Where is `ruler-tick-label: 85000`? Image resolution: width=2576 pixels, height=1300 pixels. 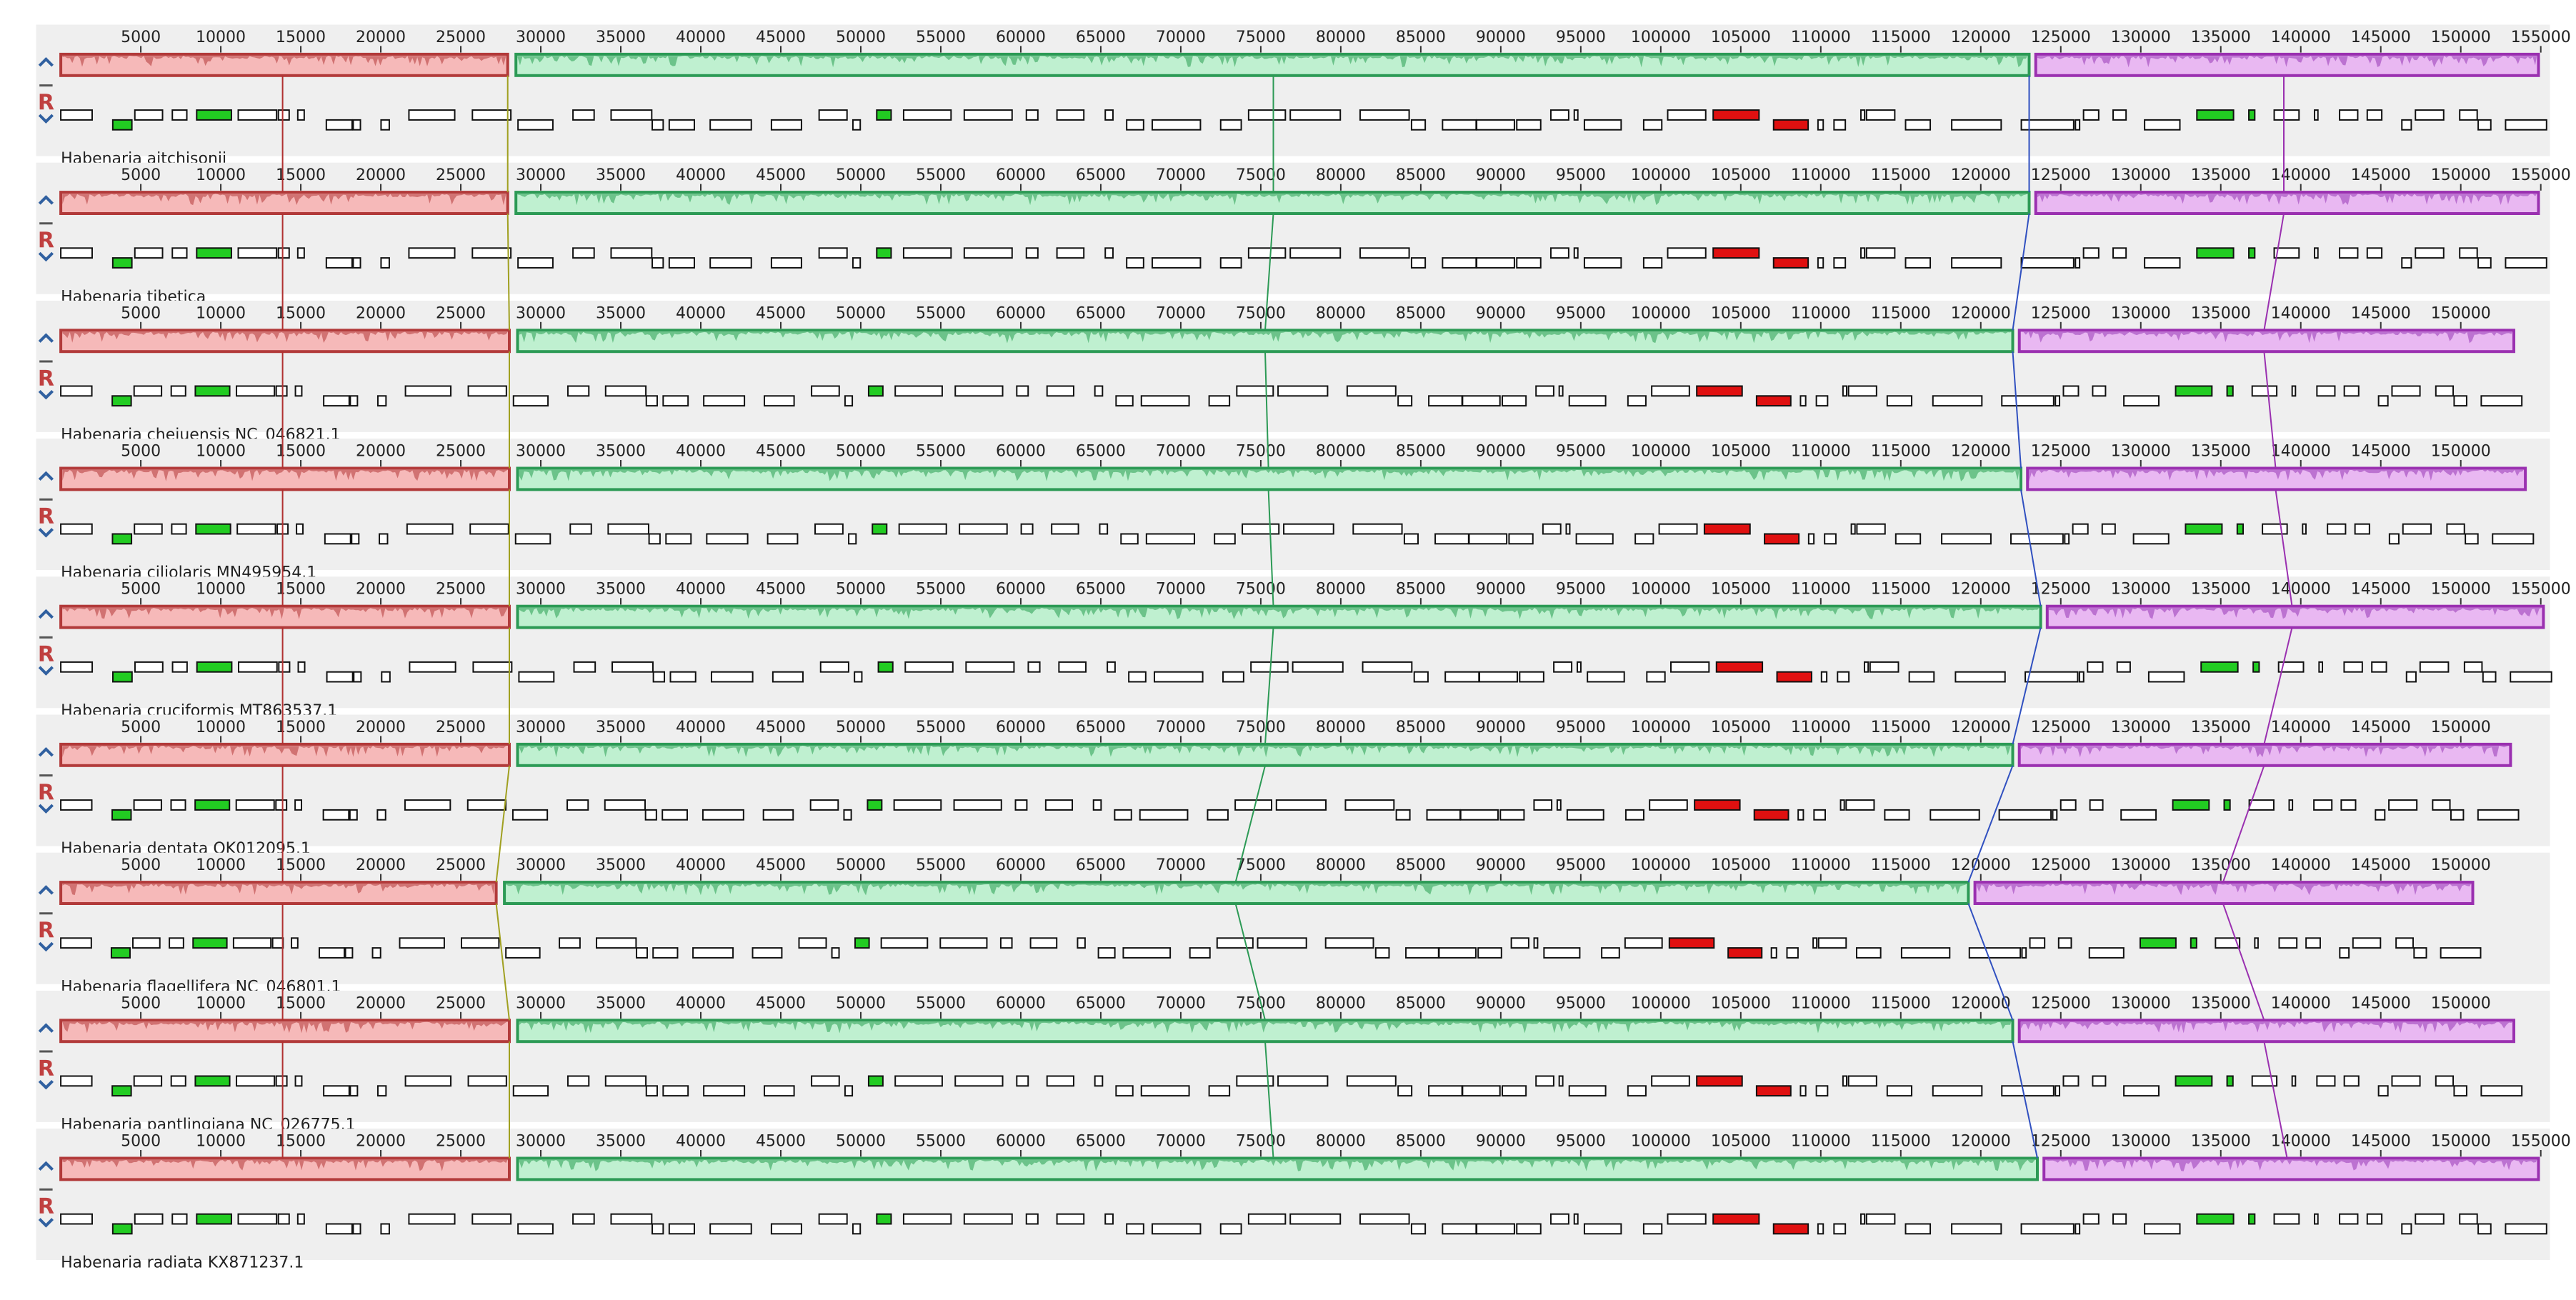
ruler-tick-label: 85000 is located at coordinates (1421, 1142).